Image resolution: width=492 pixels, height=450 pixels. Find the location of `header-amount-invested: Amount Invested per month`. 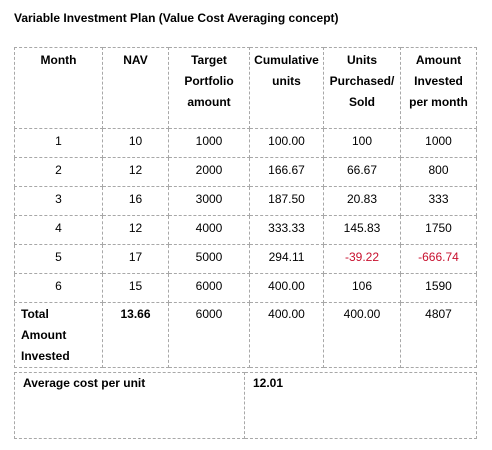

header-amount-invested: Amount Invested per month is located at coordinates (438, 88).